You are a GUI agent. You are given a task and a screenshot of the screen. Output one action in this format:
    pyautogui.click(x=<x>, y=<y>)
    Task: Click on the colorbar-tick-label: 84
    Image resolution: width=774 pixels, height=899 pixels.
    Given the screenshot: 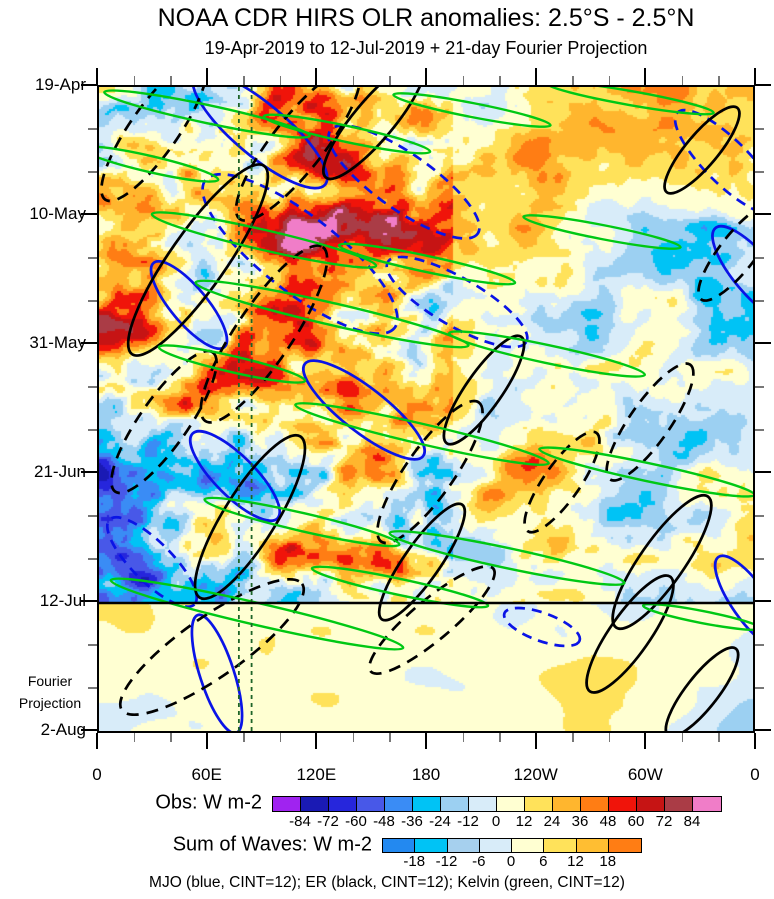 What is the action you would take?
    pyautogui.click(x=692, y=821)
    